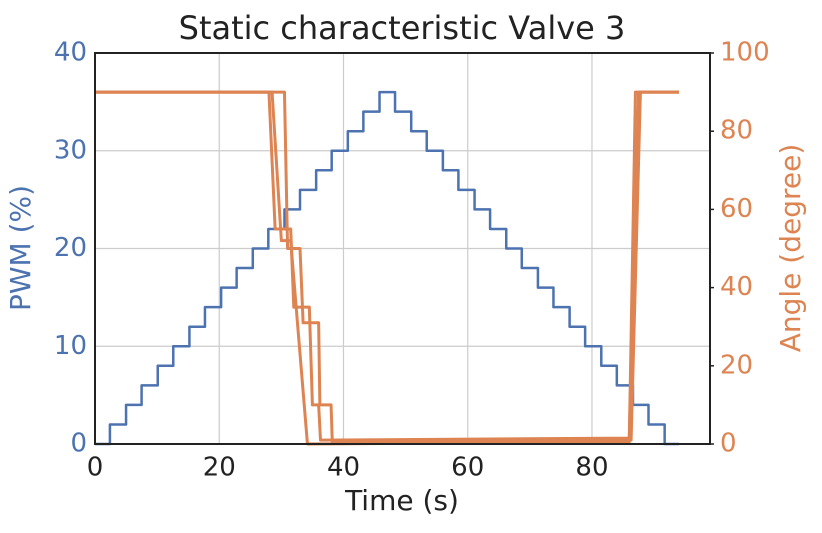 The image size is (822, 533). I want to click on y-tick-label: 40, so click(70, 53).